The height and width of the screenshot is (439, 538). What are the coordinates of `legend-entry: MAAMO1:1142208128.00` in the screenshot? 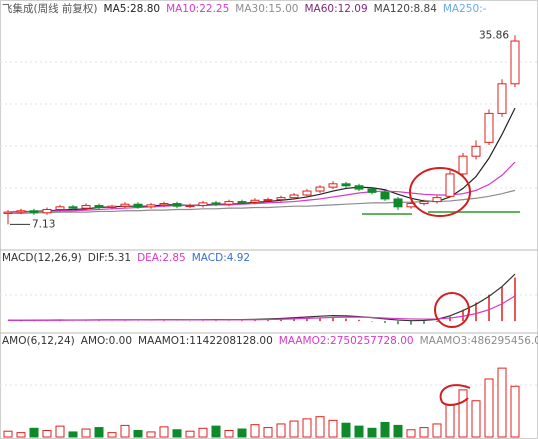 It's located at (205, 341).